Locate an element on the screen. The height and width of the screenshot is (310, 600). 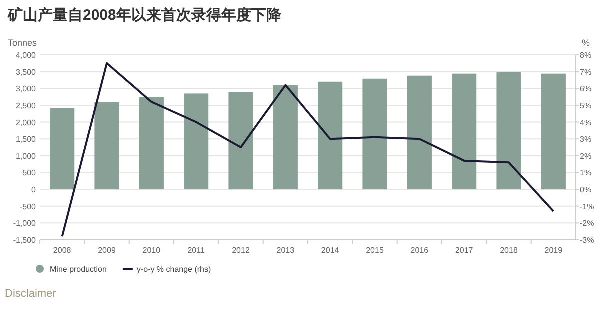
legend-label: y-o-y % change (rhs) is located at coordinates (174, 269).